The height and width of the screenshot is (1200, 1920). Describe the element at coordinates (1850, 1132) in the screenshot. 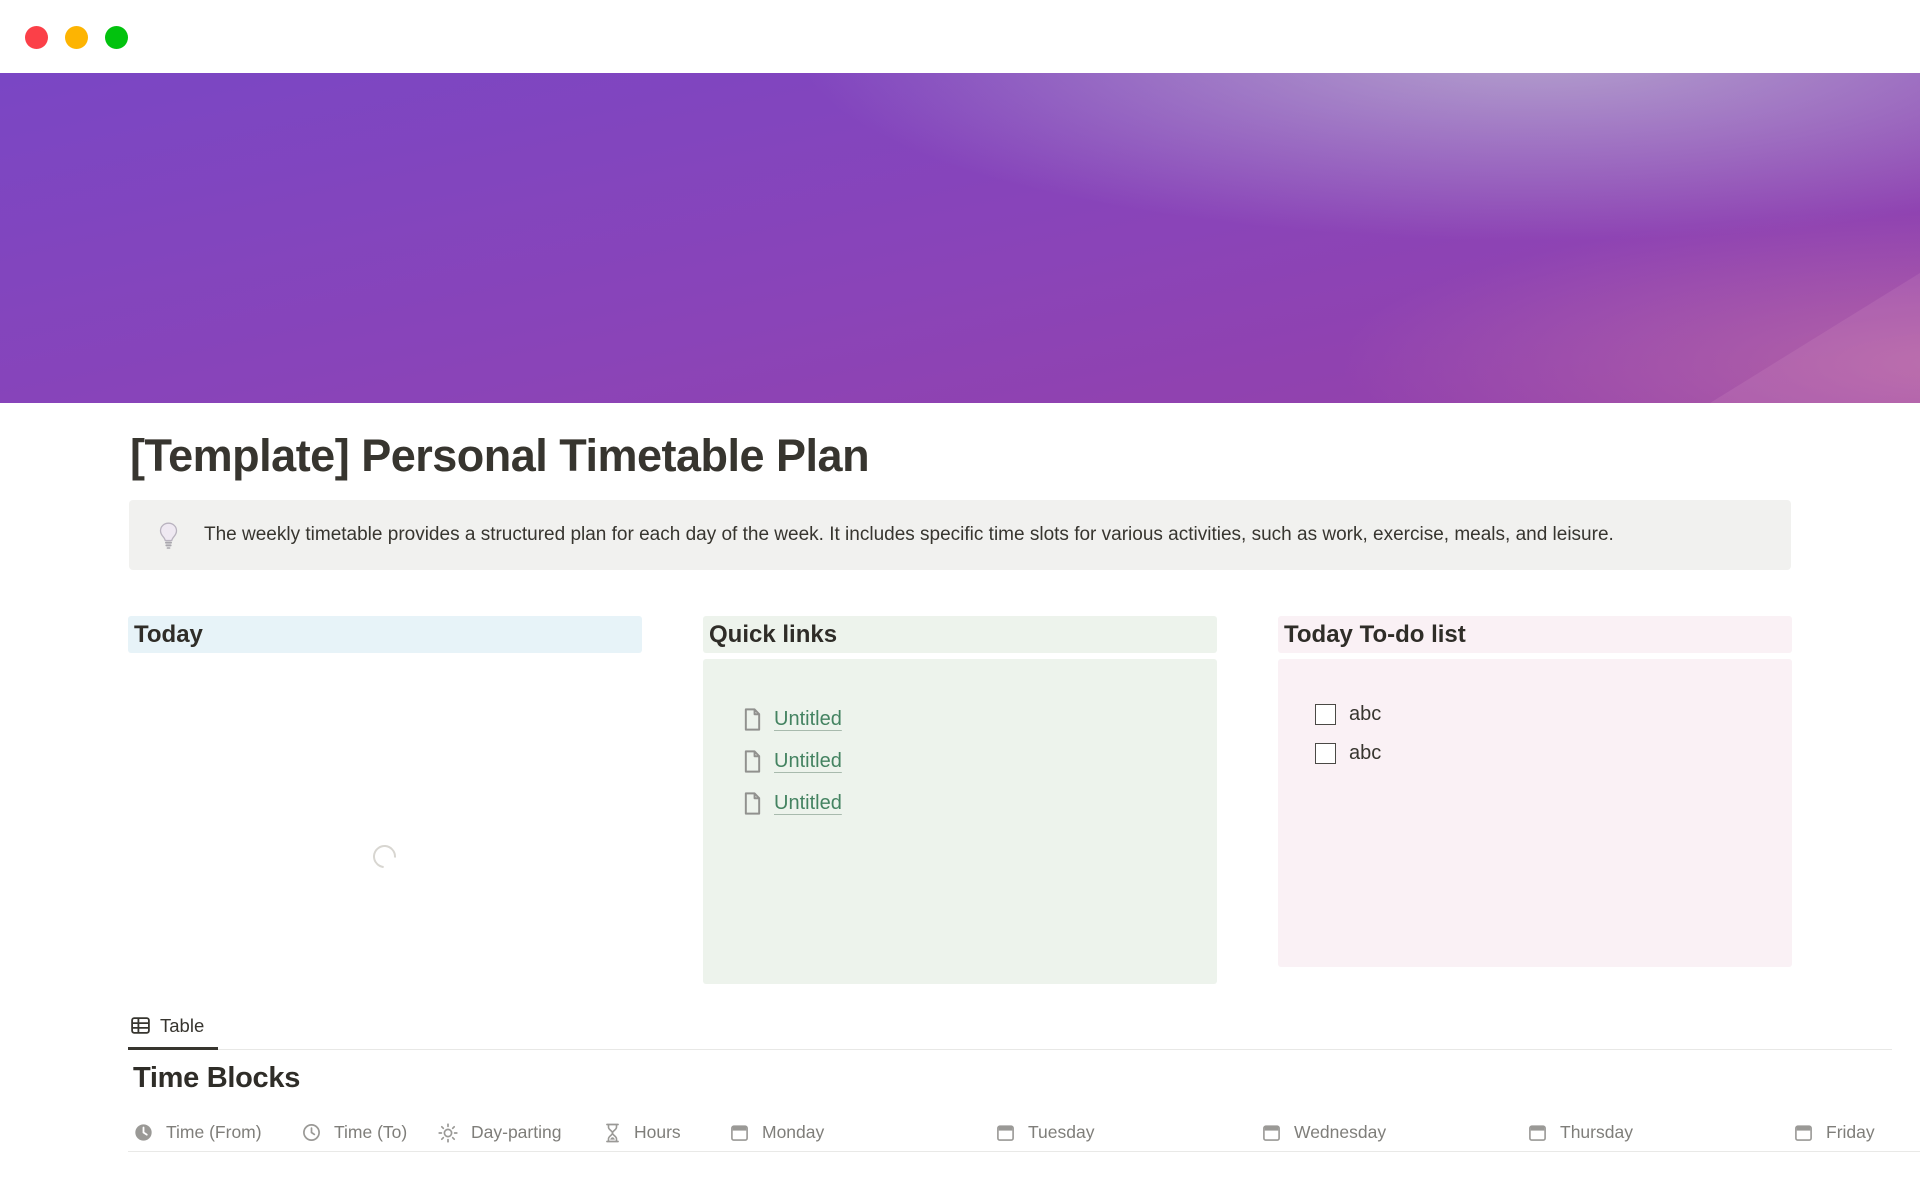

I see `column-header-label: Friday` at that location.